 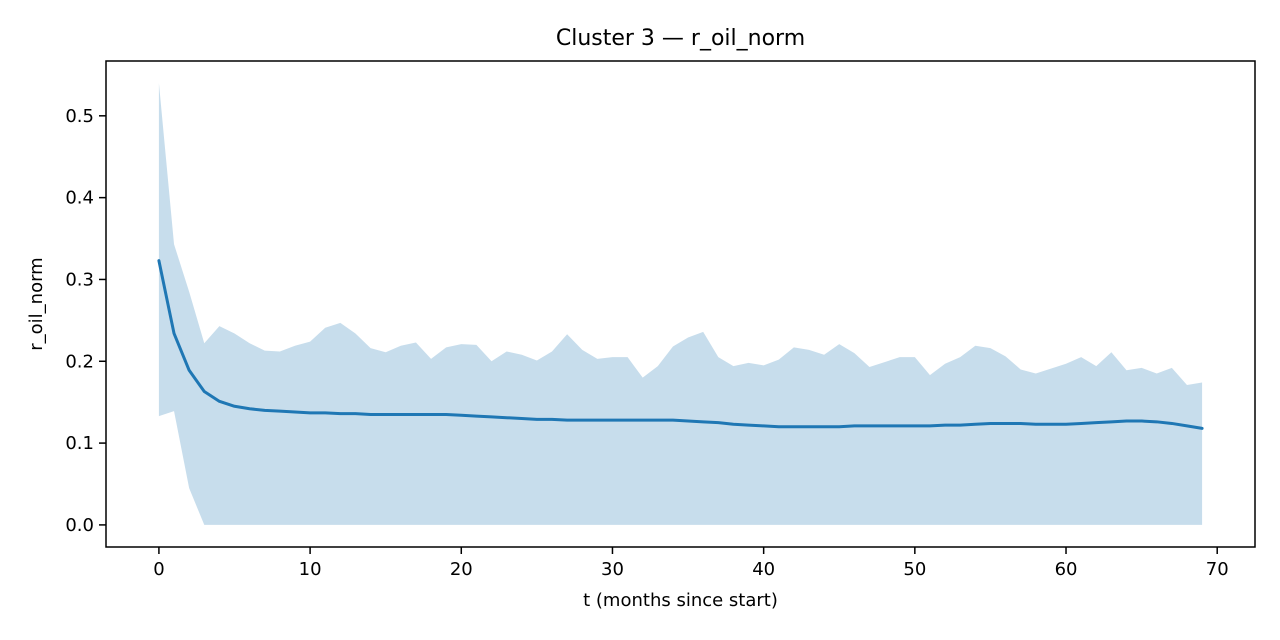 I want to click on x-tick-label: 30, so click(x=612, y=569).